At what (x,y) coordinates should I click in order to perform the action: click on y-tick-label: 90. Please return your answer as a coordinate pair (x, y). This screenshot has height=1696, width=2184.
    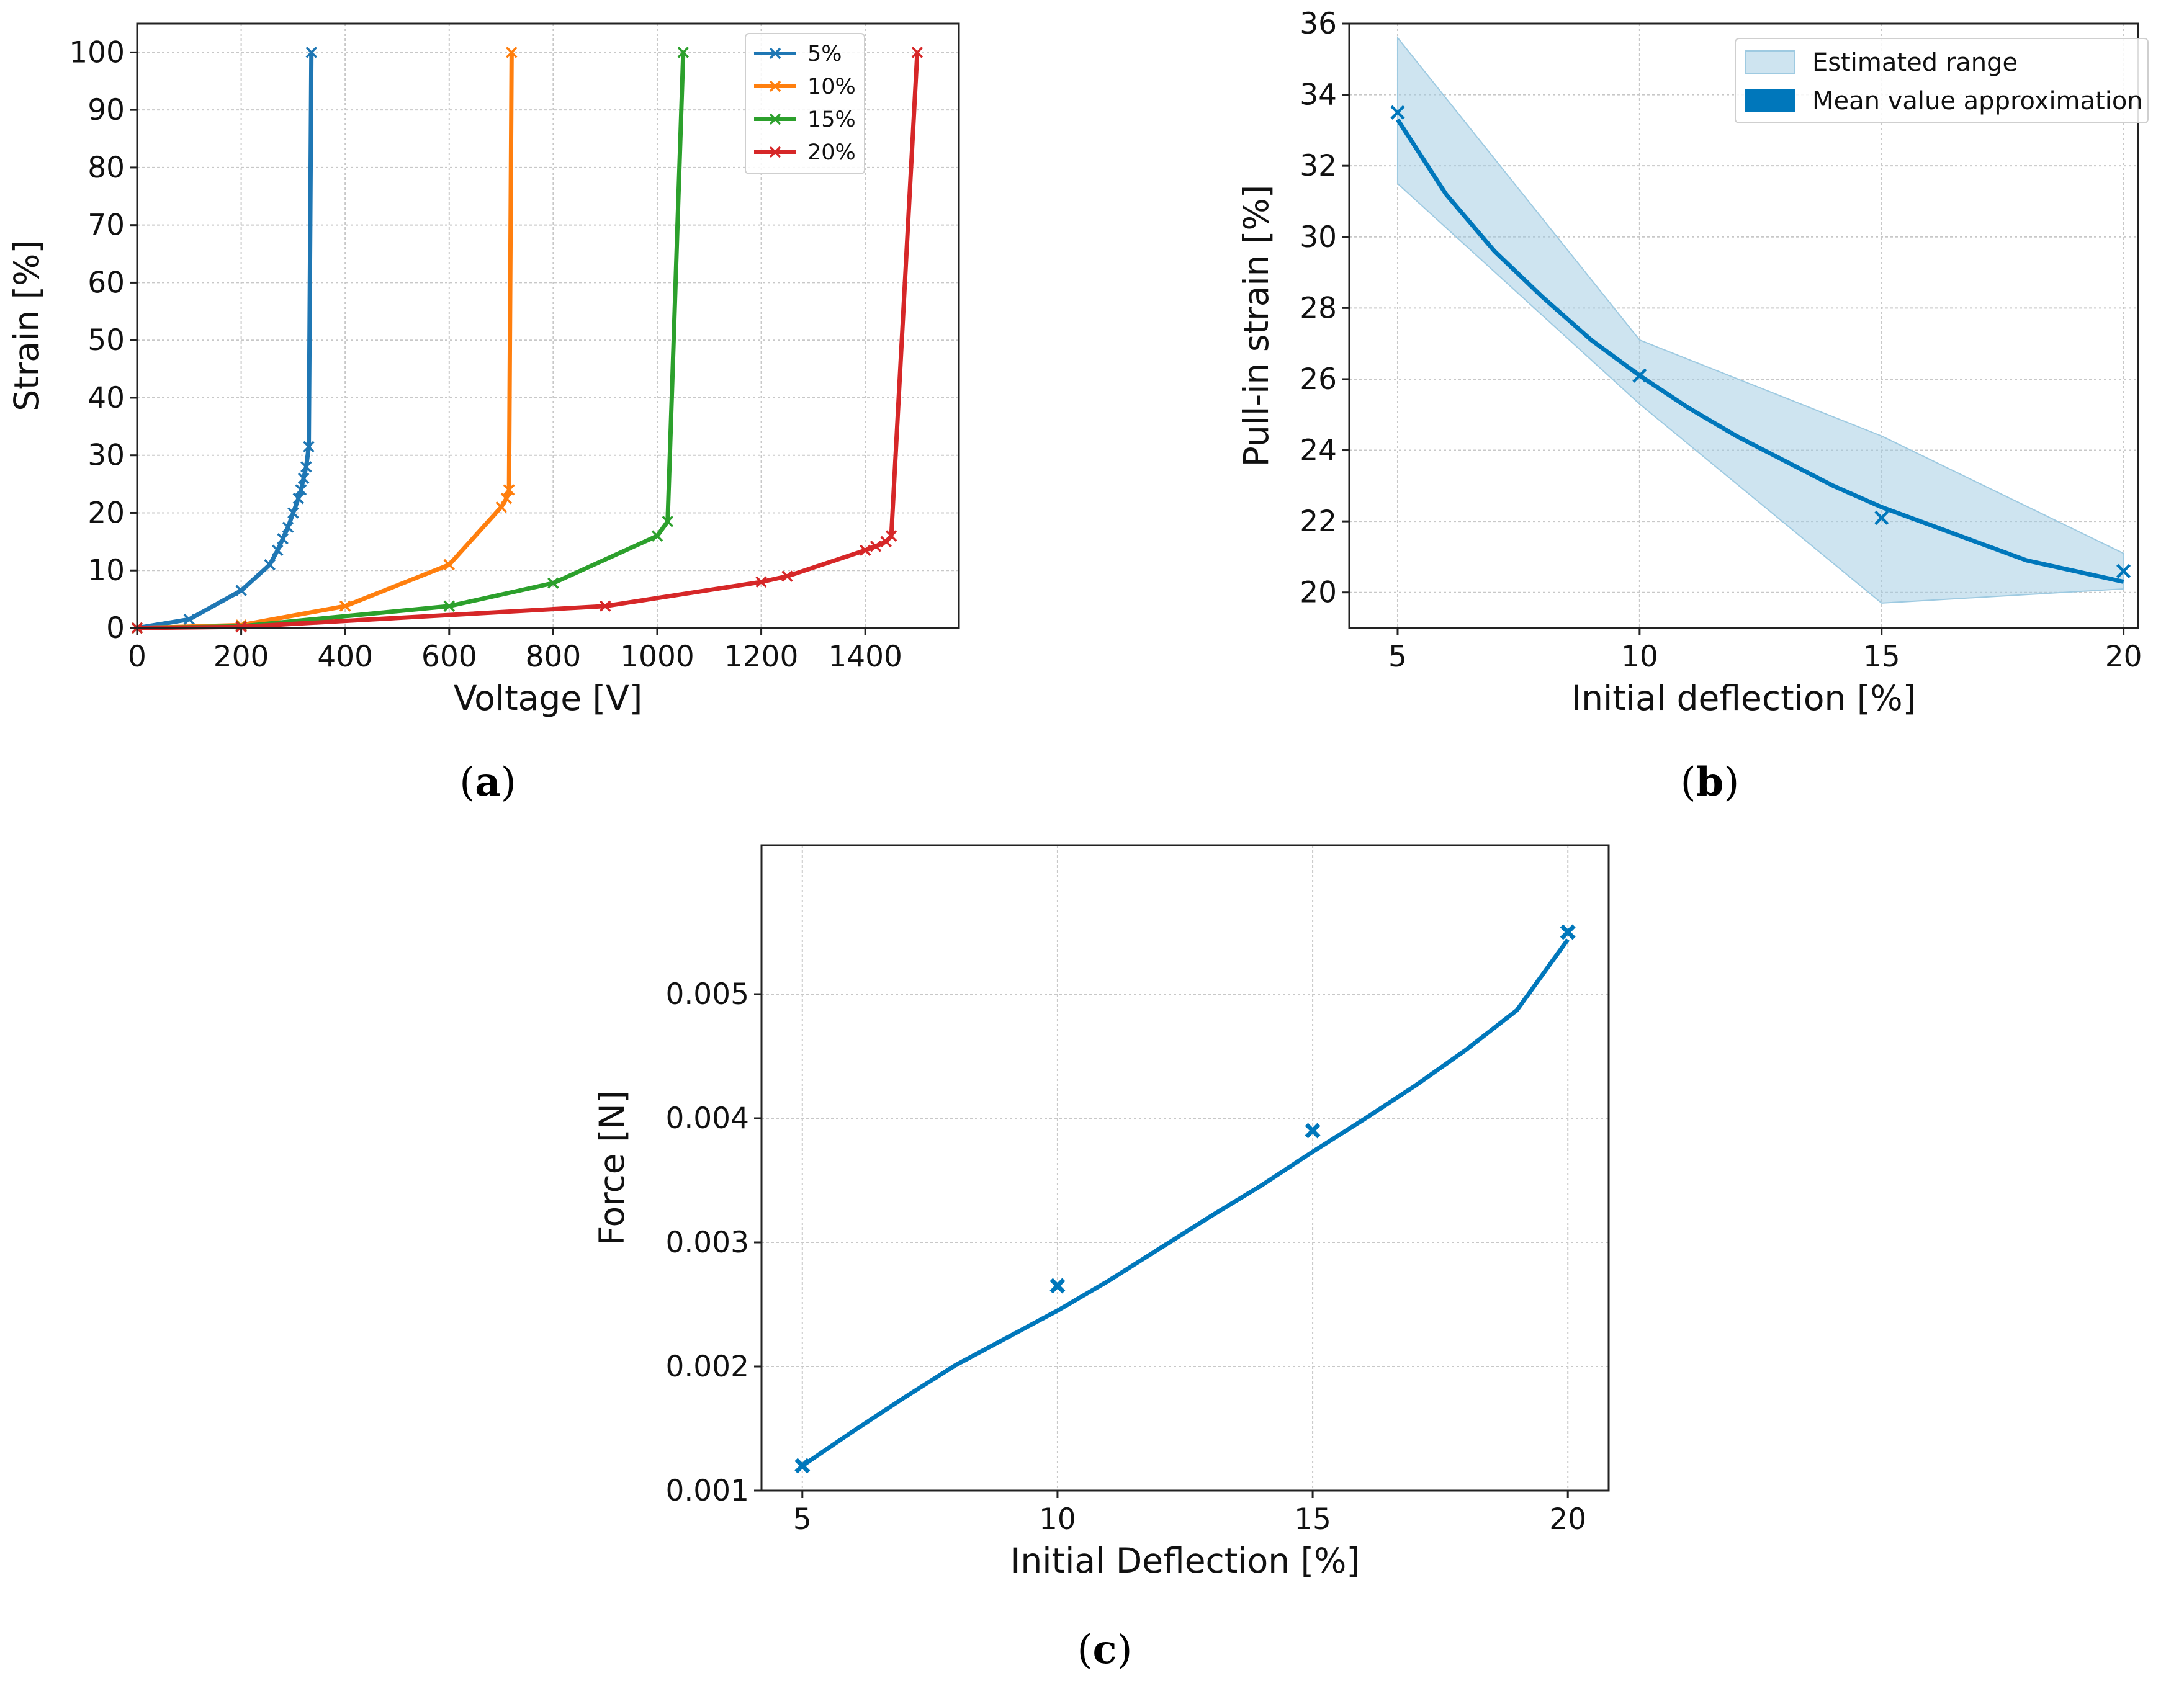
    Looking at the image, I should click on (106, 110).